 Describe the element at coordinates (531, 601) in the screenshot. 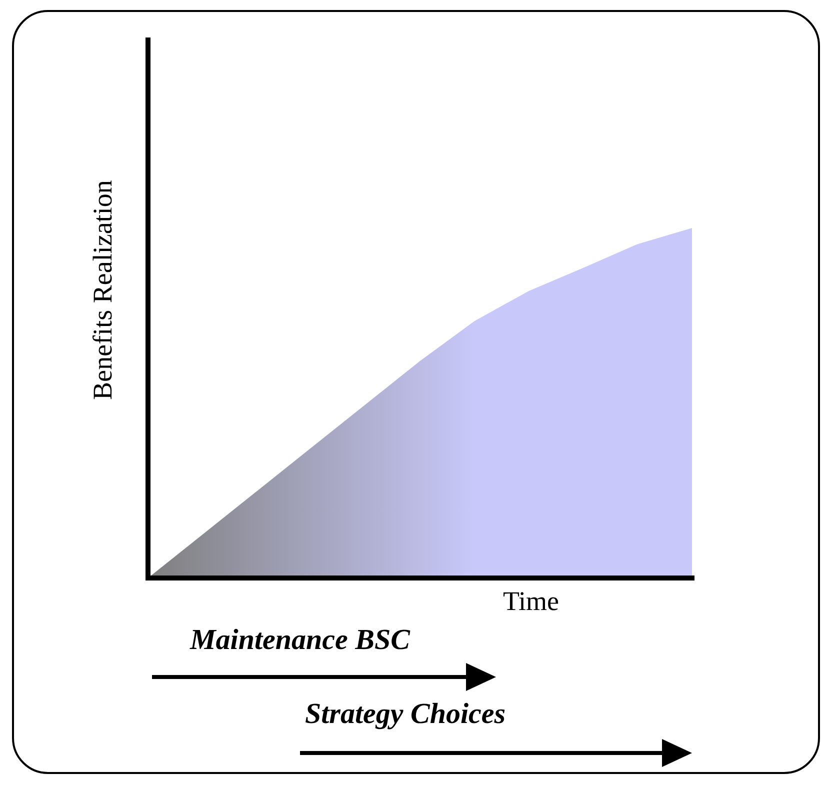

I see `x-axis-title: Time` at that location.